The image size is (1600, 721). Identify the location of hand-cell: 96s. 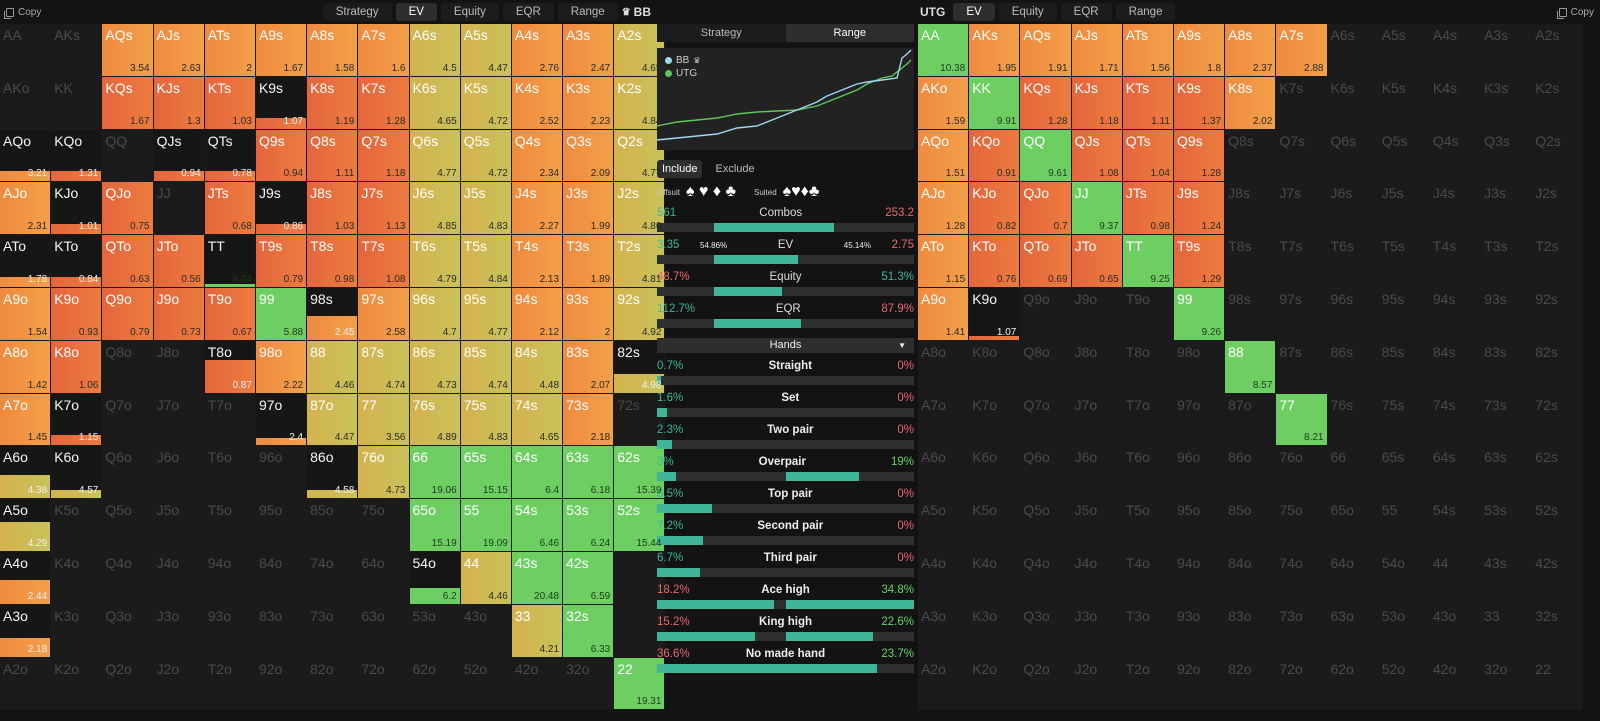
(1353, 314).